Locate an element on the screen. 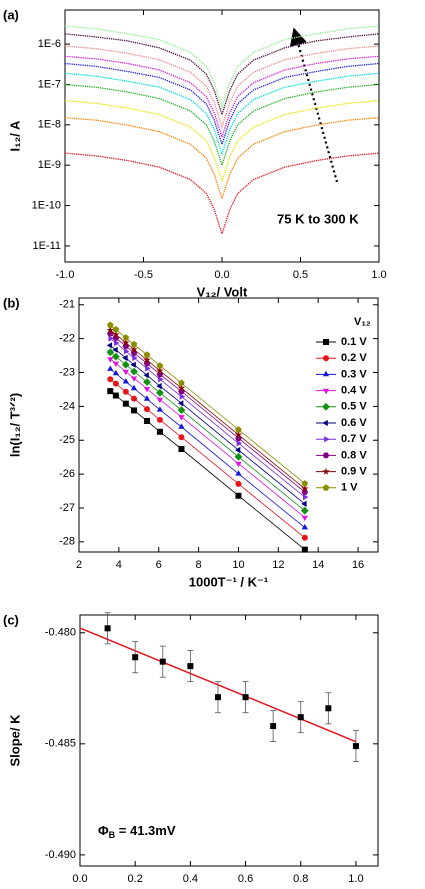  x-tick-label: 6 is located at coordinates (159, 565).